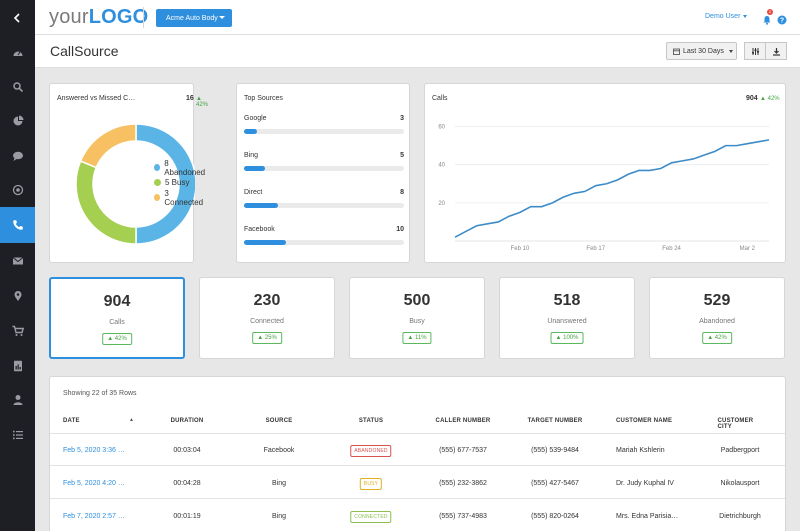 The width and height of the screenshot is (800, 531). What do you see at coordinates (324, 203) in the screenshot?
I see `source-item: Direct 8` at bounding box center [324, 203].